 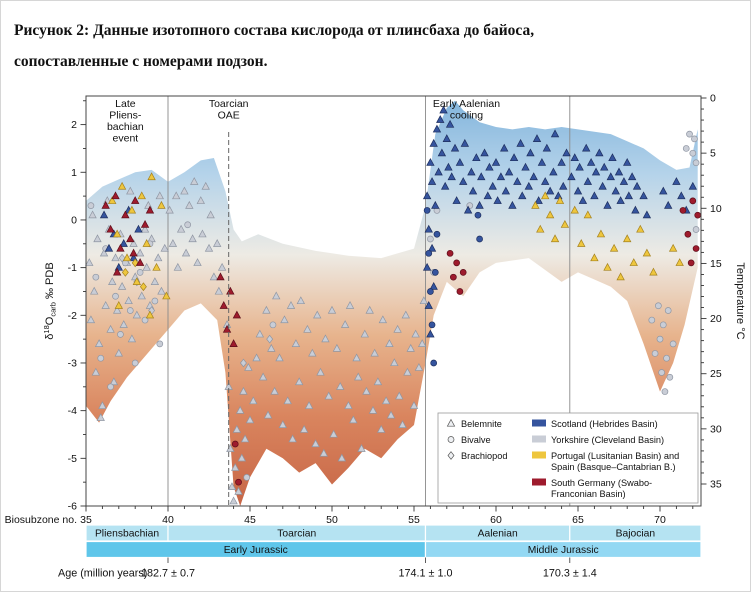 What do you see at coordinates (570, 574) in the screenshot?
I see `age-value: 170.3 ± 1.4` at bounding box center [570, 574].